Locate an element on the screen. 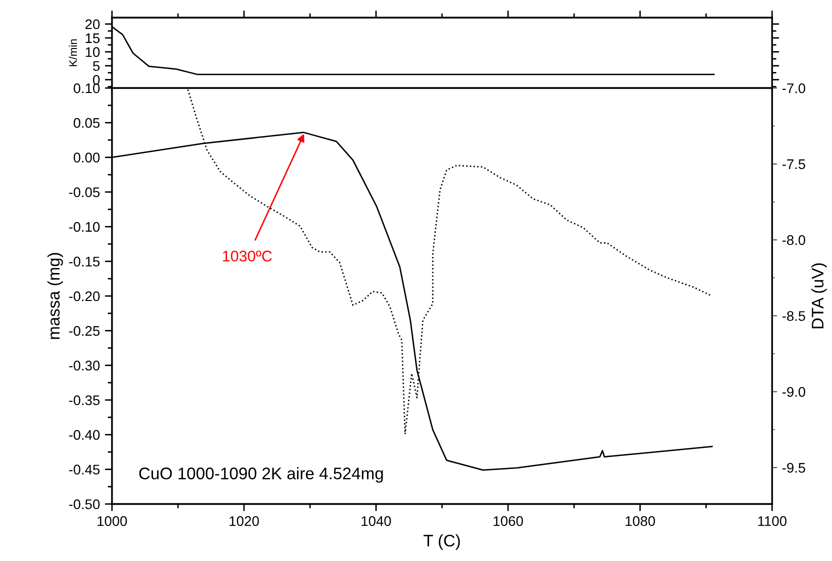 This screenshot has width=832, height=561. y-tick-label: -0.10 is located at coordinates (84, 227).